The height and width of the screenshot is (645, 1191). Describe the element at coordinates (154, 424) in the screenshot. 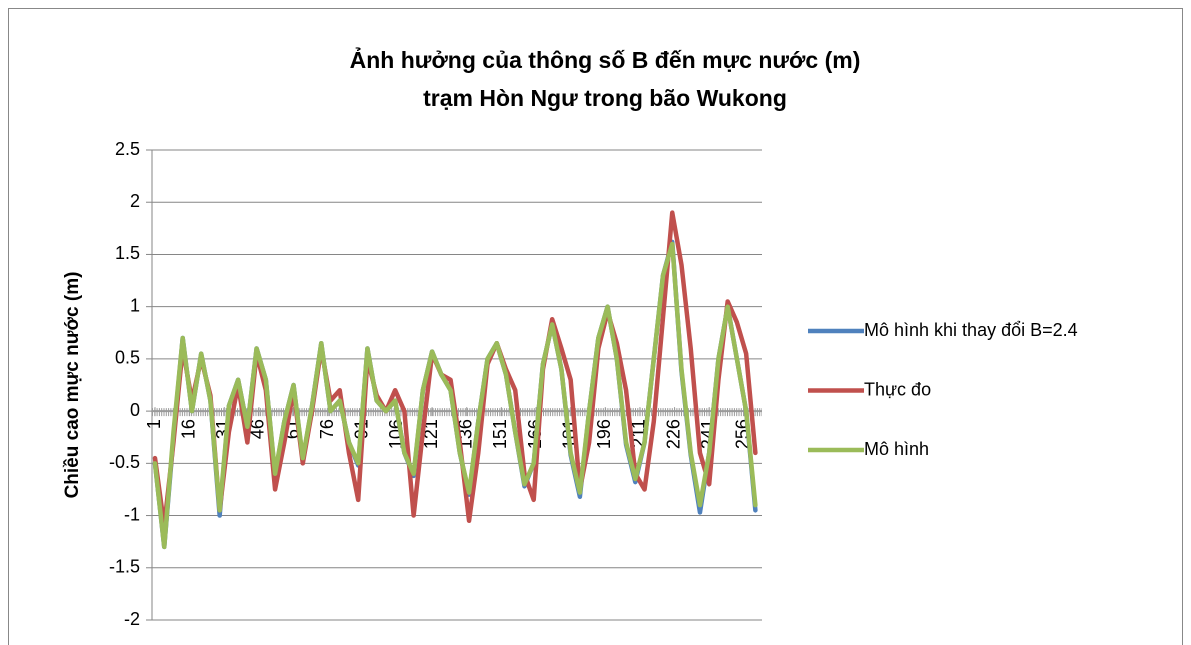

I see `x-tick-label: 1` at that location.